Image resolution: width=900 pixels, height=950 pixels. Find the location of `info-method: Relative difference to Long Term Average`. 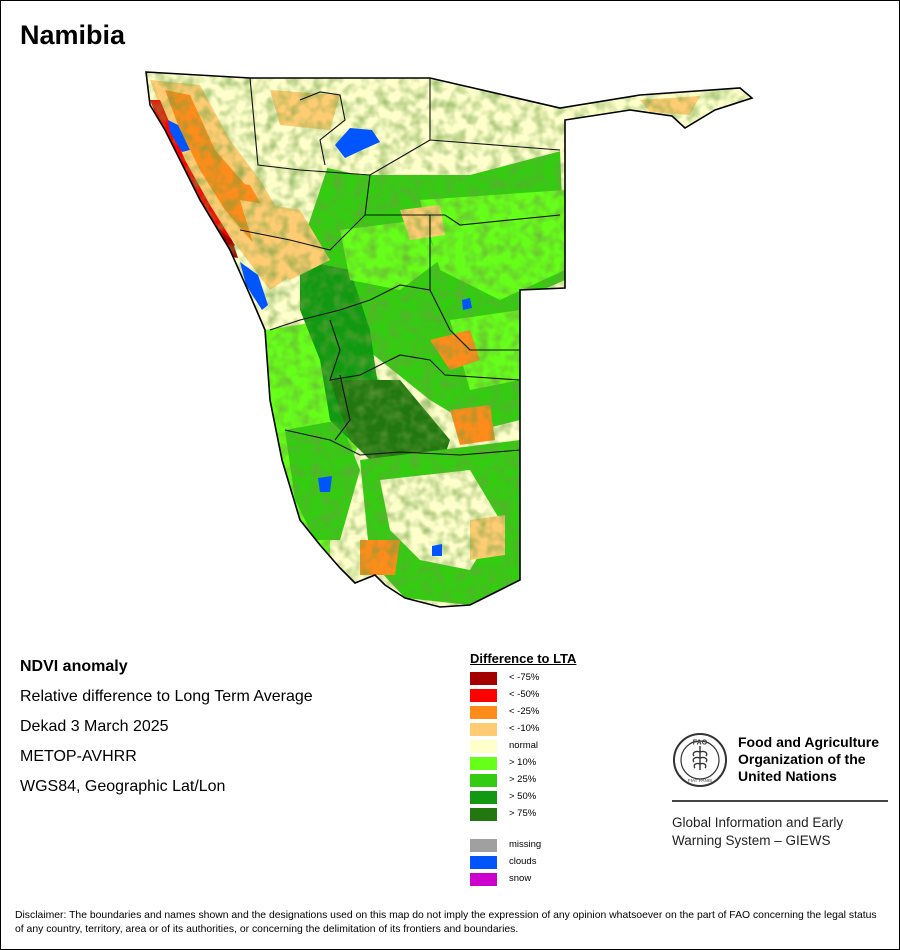

info-method: Relative difference to Long Term Average is located at coordinates (166, 696).